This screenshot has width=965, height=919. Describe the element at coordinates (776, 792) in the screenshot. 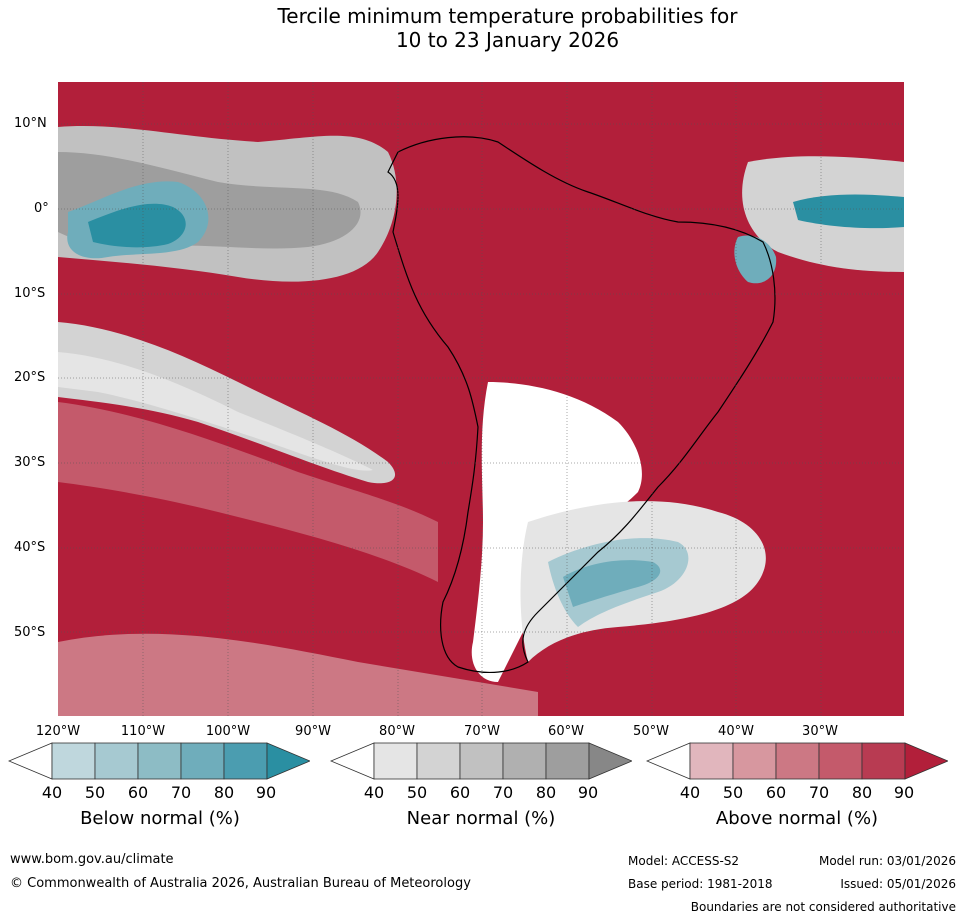

I see `tick-above-60: 60` at that location.